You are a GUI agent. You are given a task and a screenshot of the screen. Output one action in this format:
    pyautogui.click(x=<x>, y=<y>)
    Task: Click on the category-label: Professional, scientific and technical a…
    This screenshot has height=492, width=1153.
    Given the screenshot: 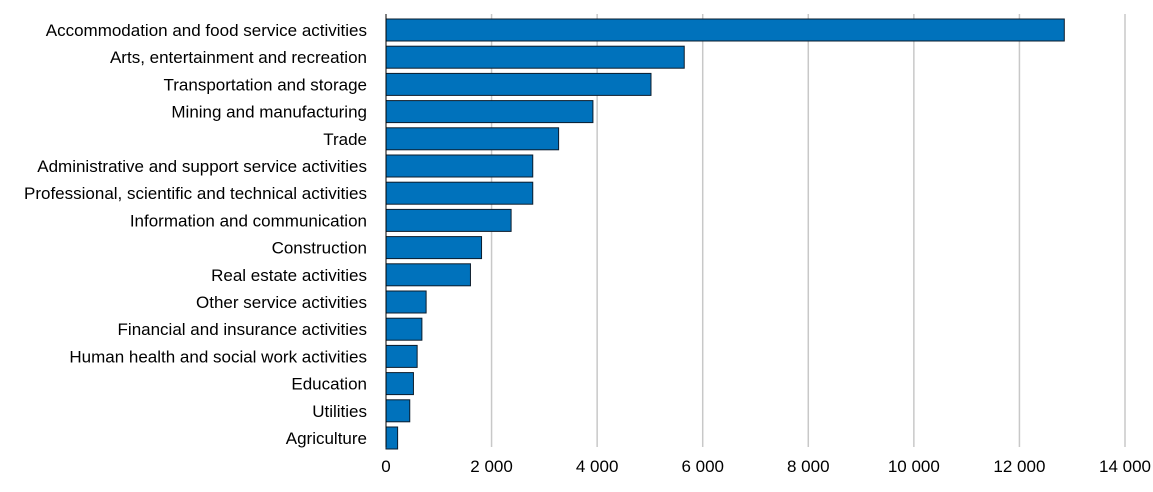 What is the action you would take?
    pyautogui.click(x=195, y=193)
    